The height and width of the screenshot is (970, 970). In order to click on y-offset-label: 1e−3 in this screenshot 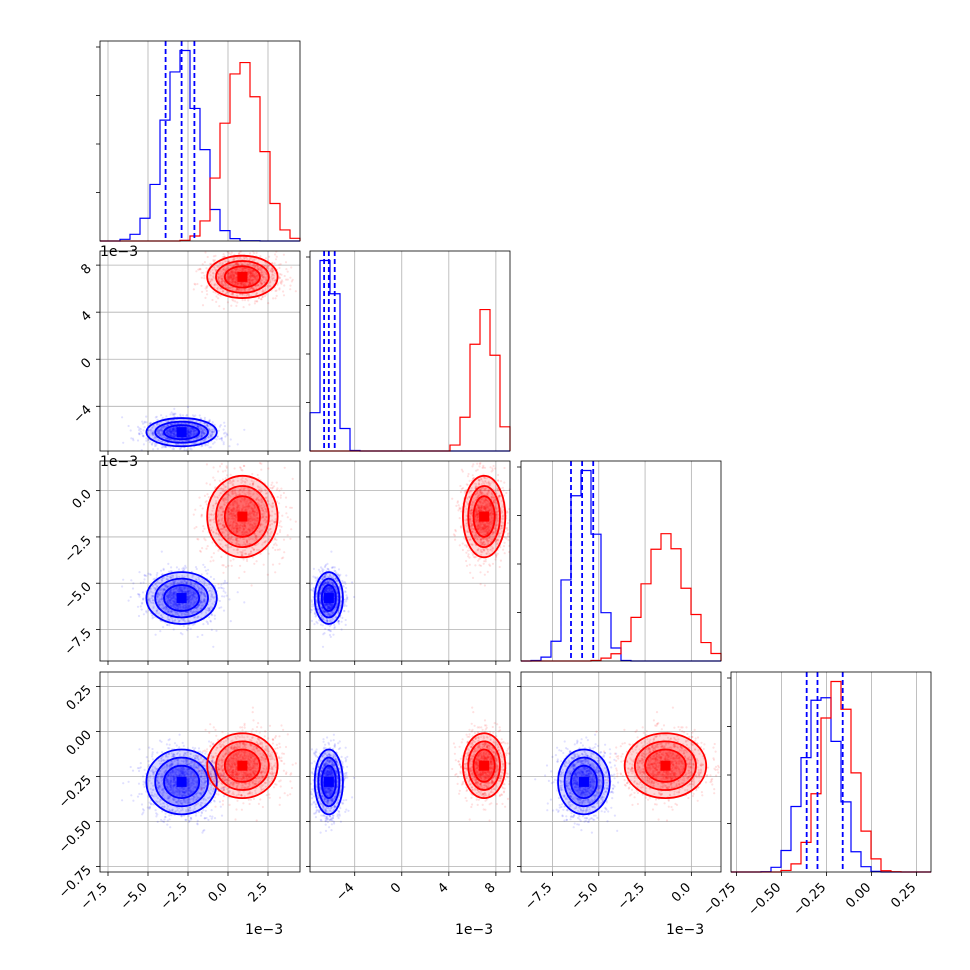, I will do `click(119, 252)`.